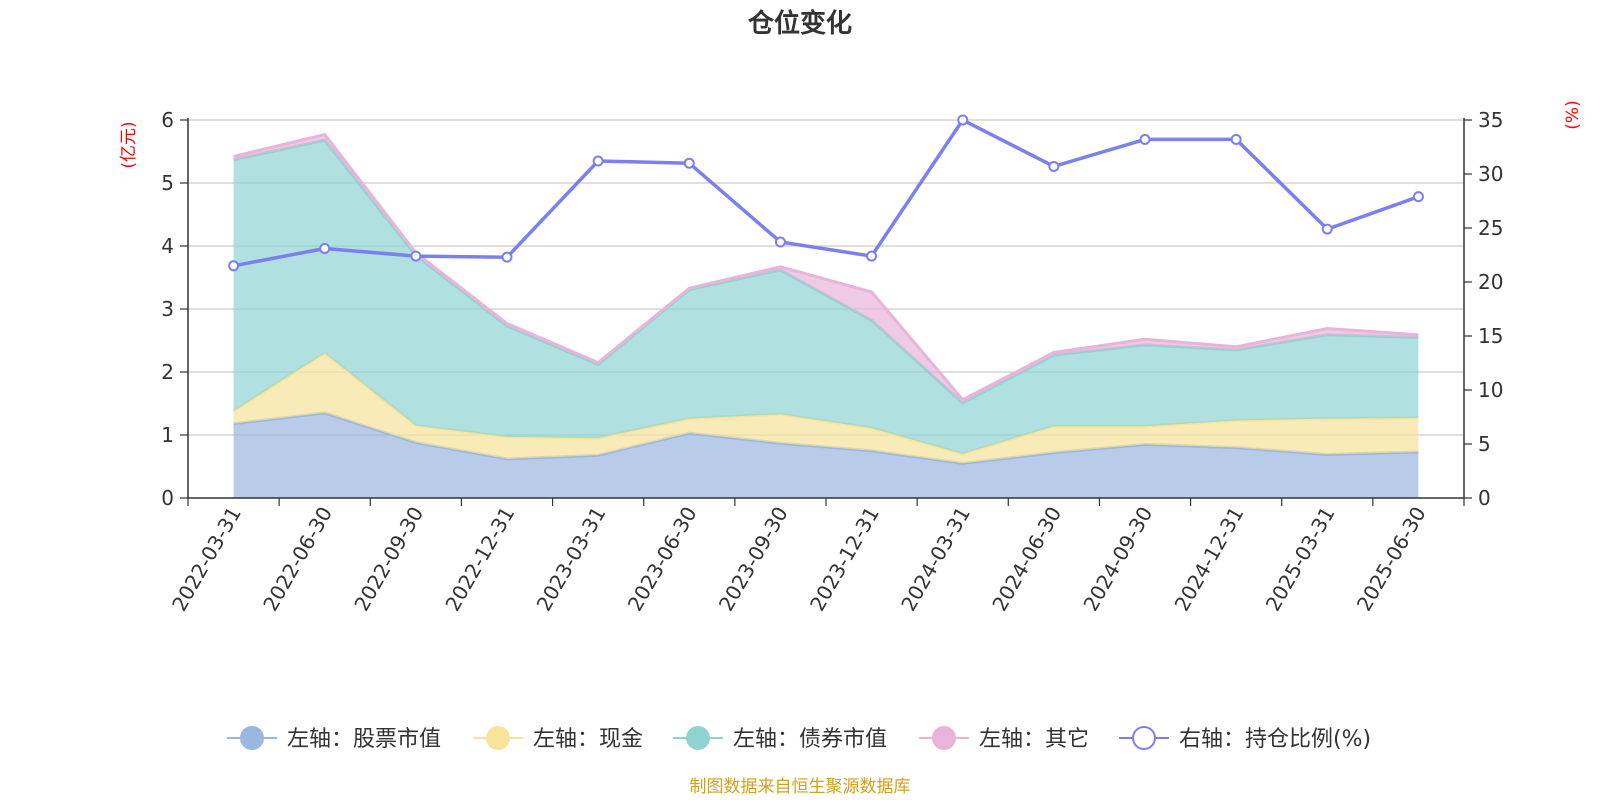 Image resolution: width=1600 pixels, height=800 pixels. What do you see at coordinates (1490, 174) in the screenshot?
I see `right-axis-tick-label: 30` at bounding box center [1490, 174].